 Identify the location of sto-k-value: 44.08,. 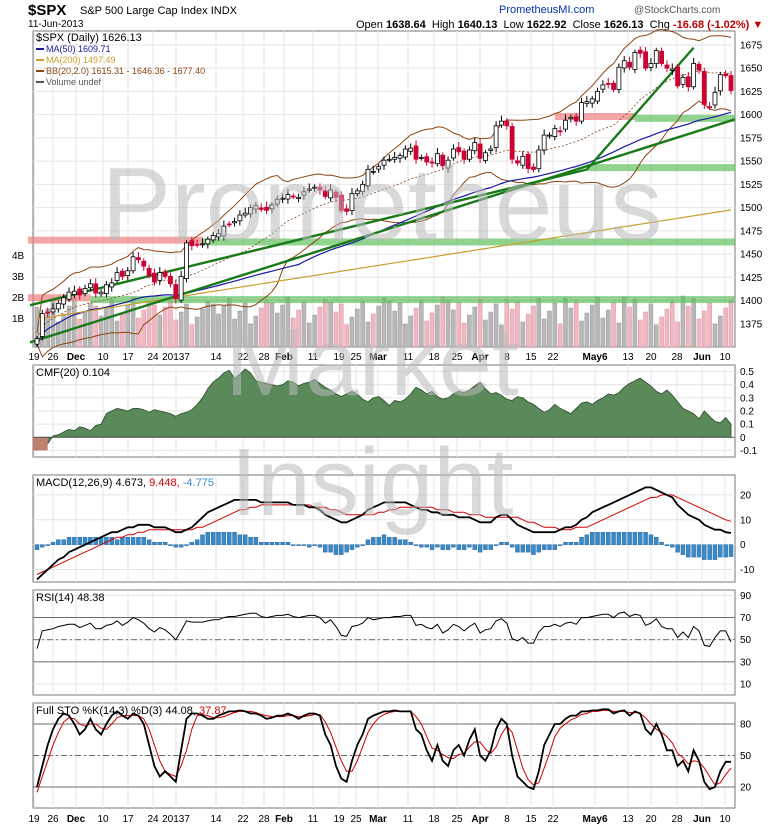
(182, 711).